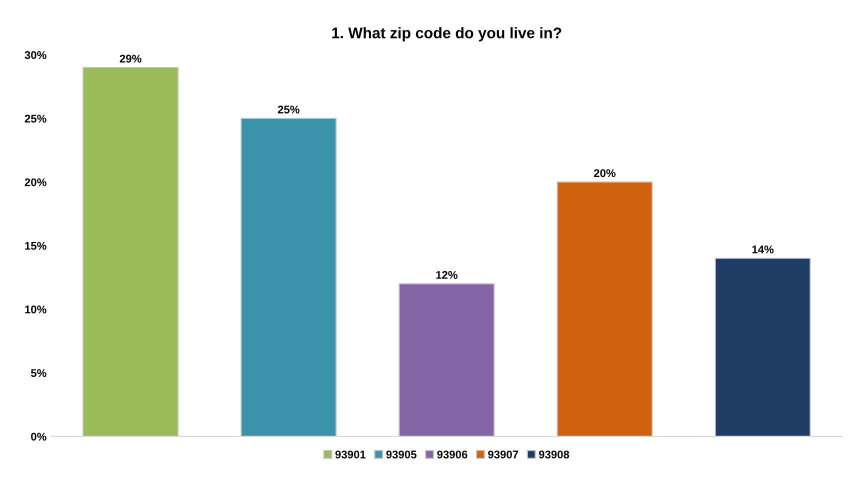 The height and width of the screenshot is (477, 859). Describe the element at coordinates (452, 454) in the screenshot. I see `legend-label: 93906` at that location.